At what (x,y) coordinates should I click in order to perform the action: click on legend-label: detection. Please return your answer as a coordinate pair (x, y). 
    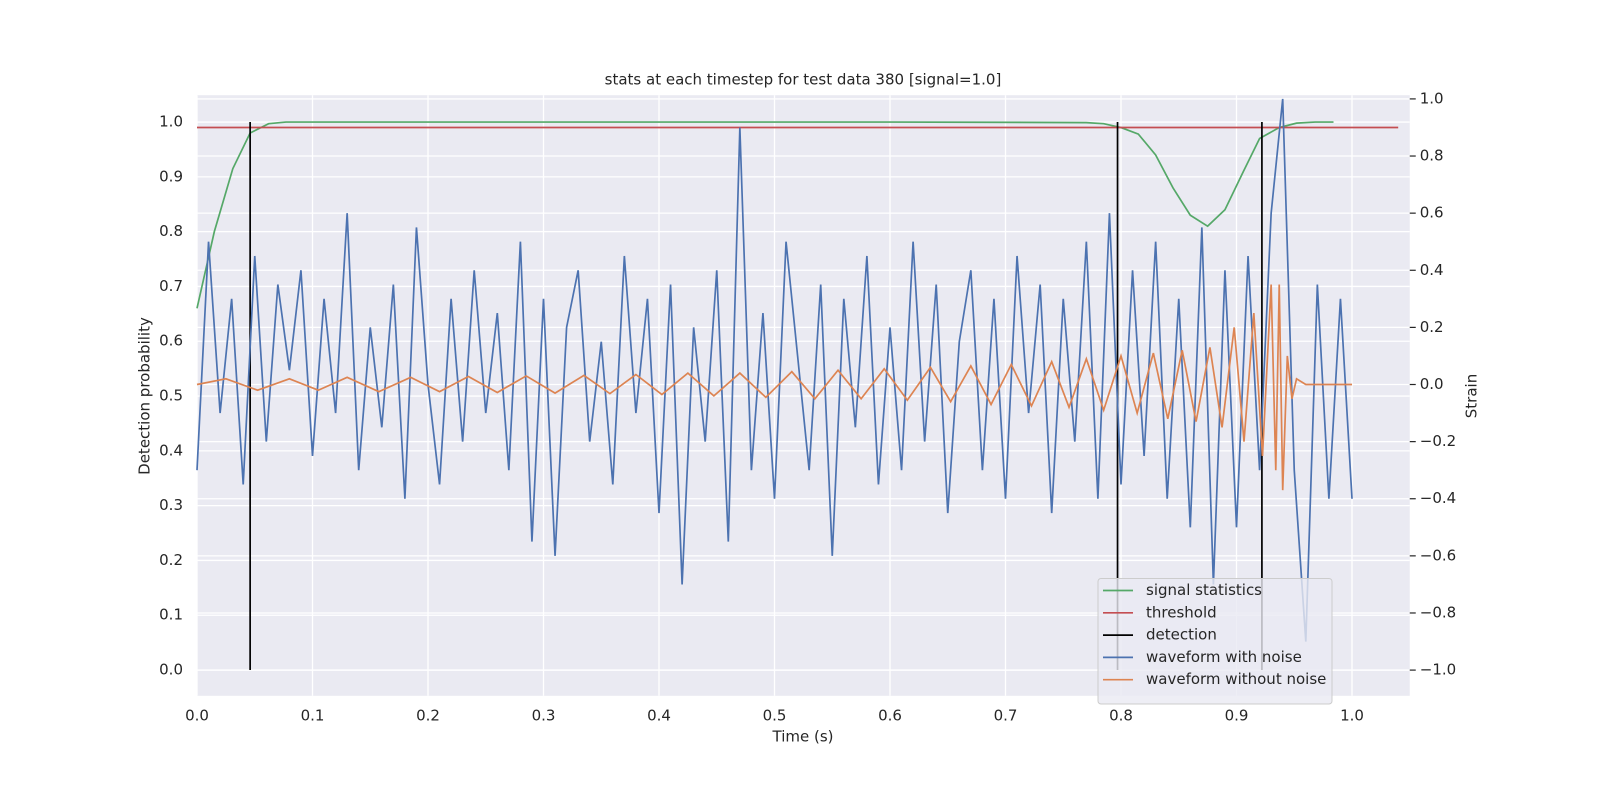
    Looking at the image, I should click on (1181, 635).